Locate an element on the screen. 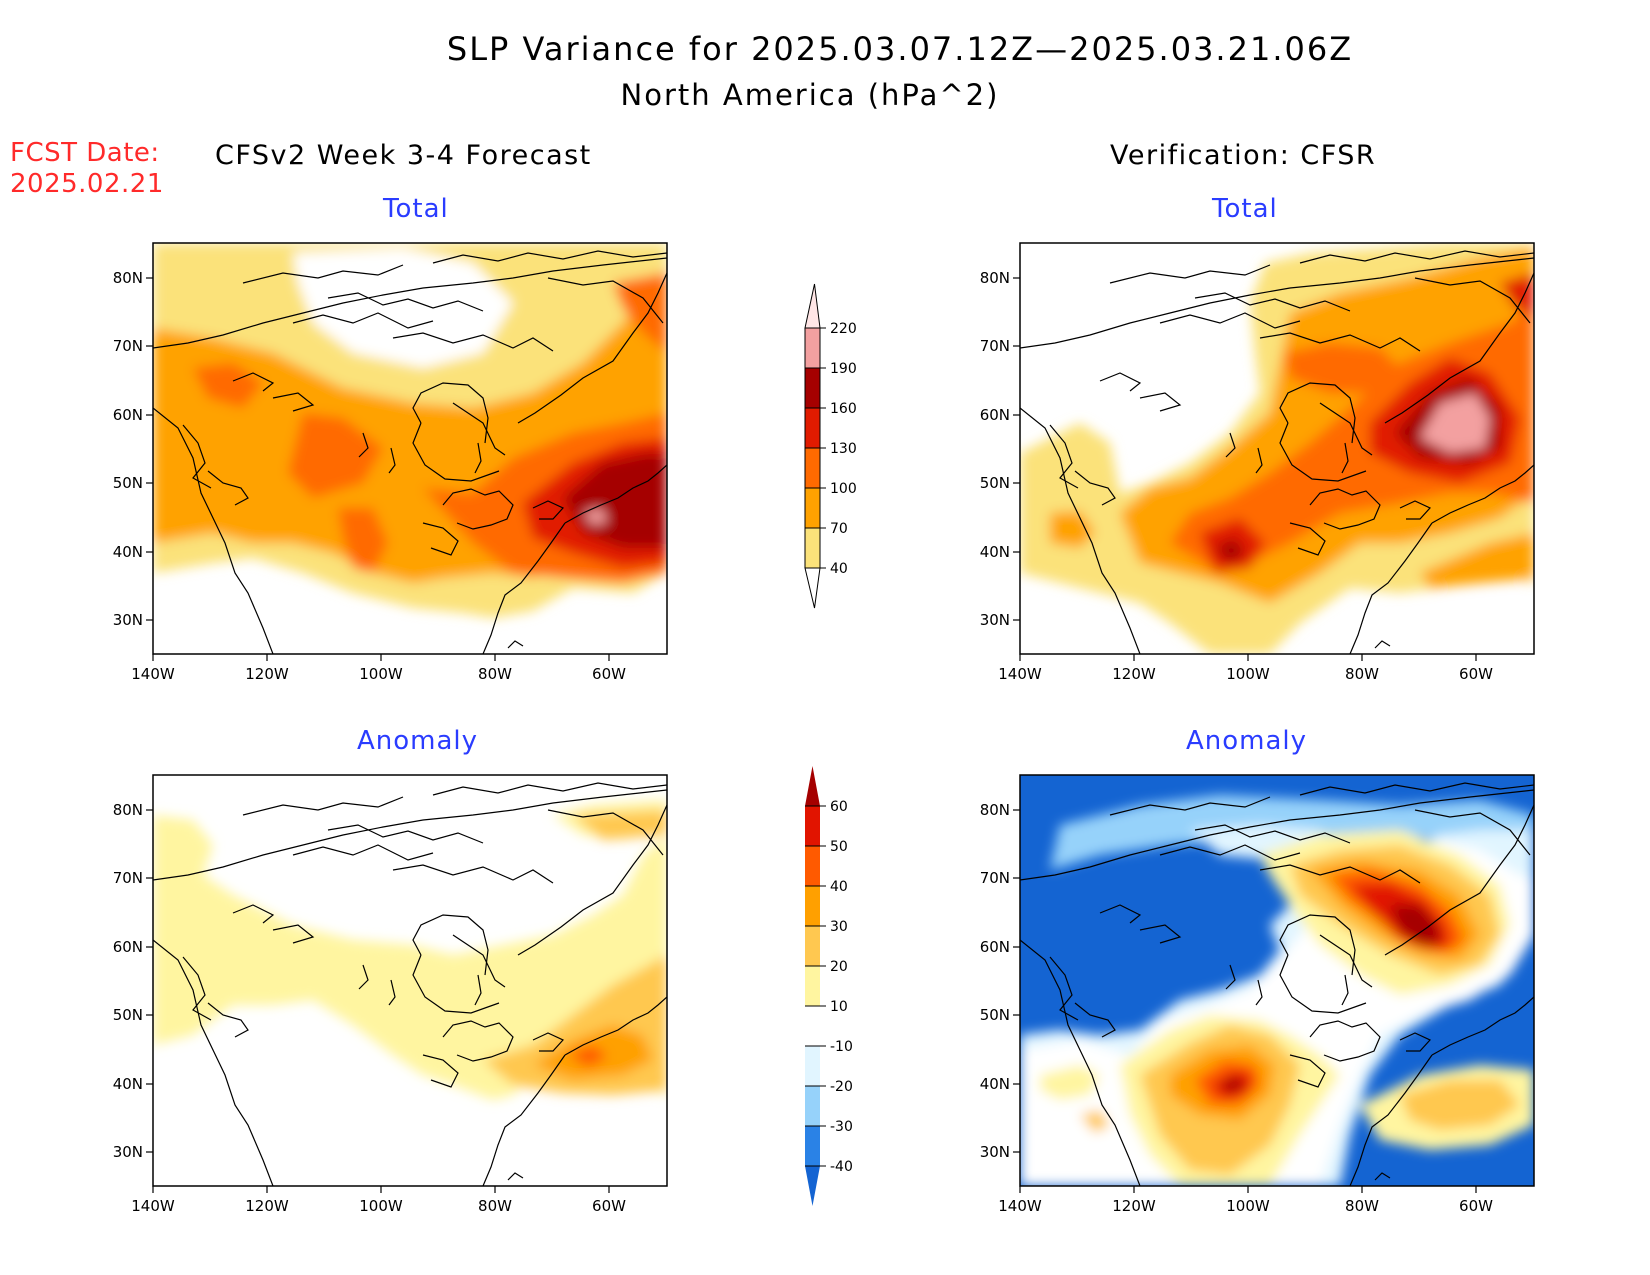  colorbar-anomaly-label: 60 is located at coordinates (839, 807).